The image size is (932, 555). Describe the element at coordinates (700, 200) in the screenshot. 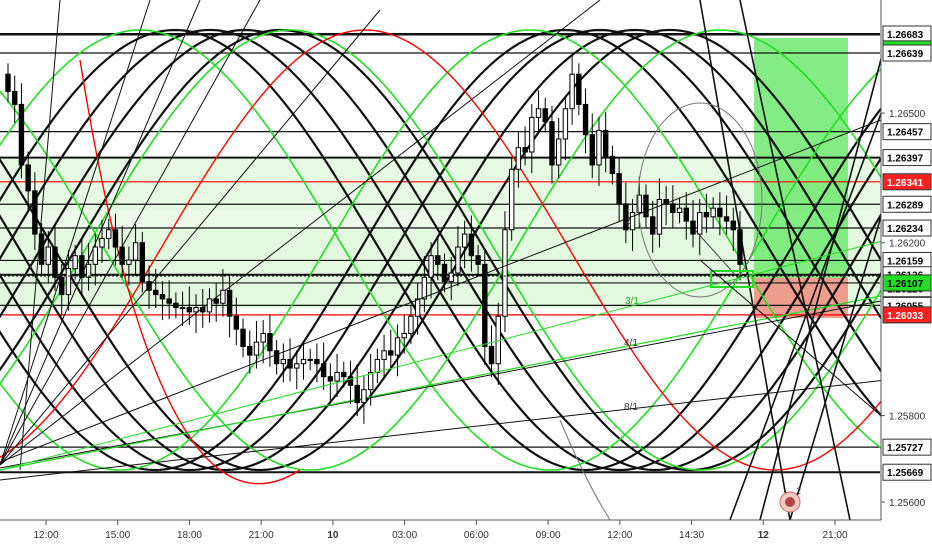

I see `arc-circle` at that location.